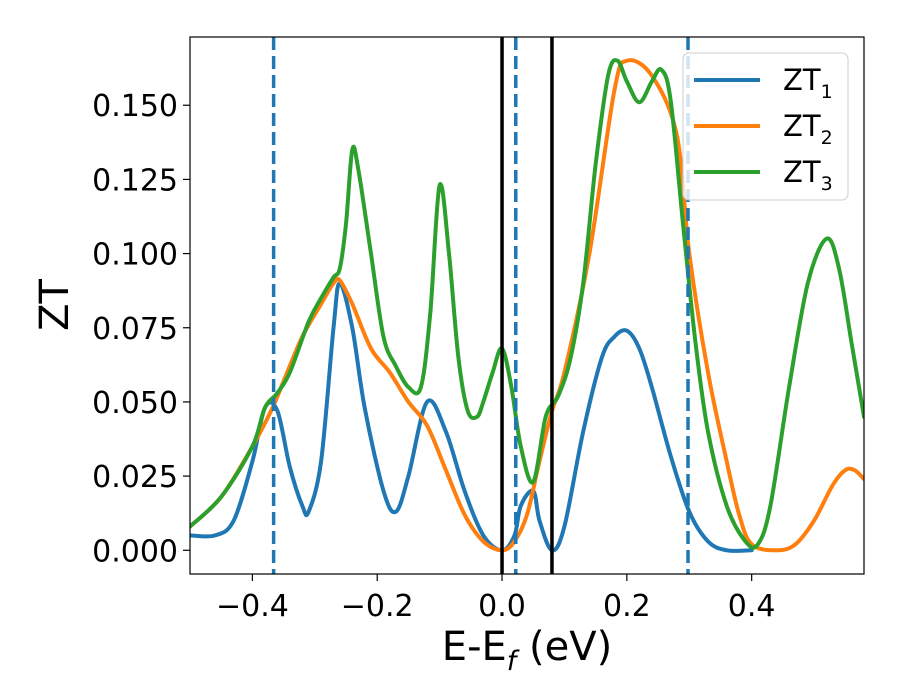 This screenshot has width=900, height=700. Describe the element at coordinates (252, 606) in the screenshot. I see `x-tick-label: −0.4` at that location.